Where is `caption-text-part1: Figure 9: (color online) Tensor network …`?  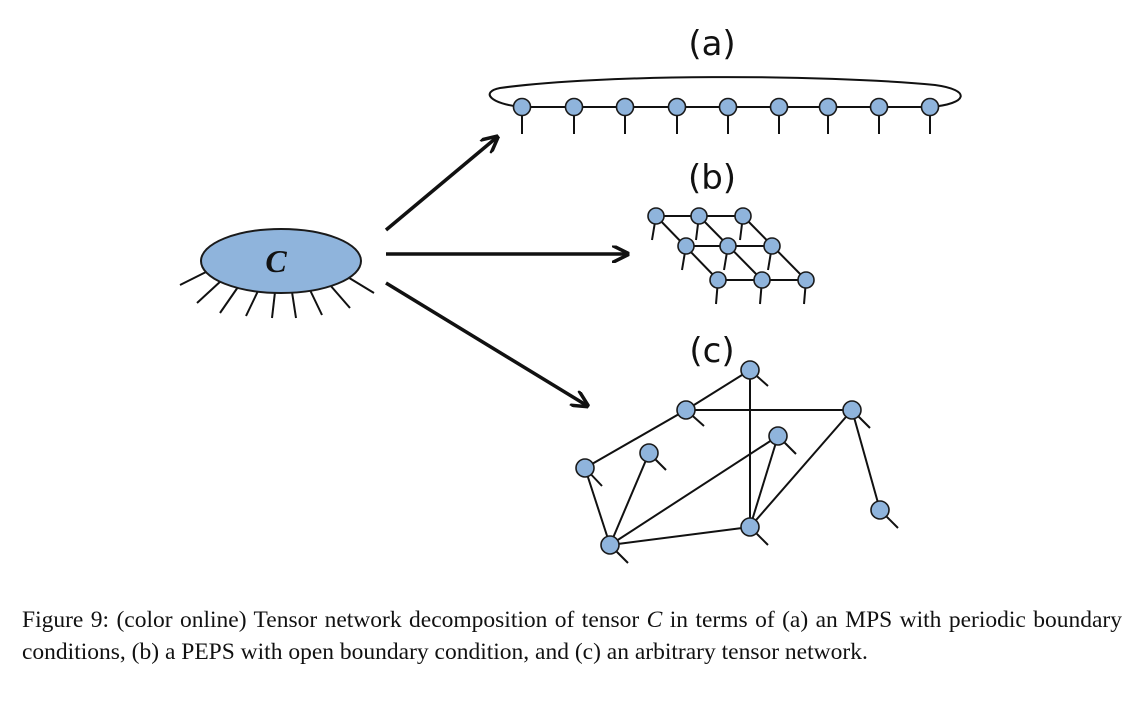 caption-text-part1: Figure 9: (color online) Tensor network … is located at coordinates (334, 620).